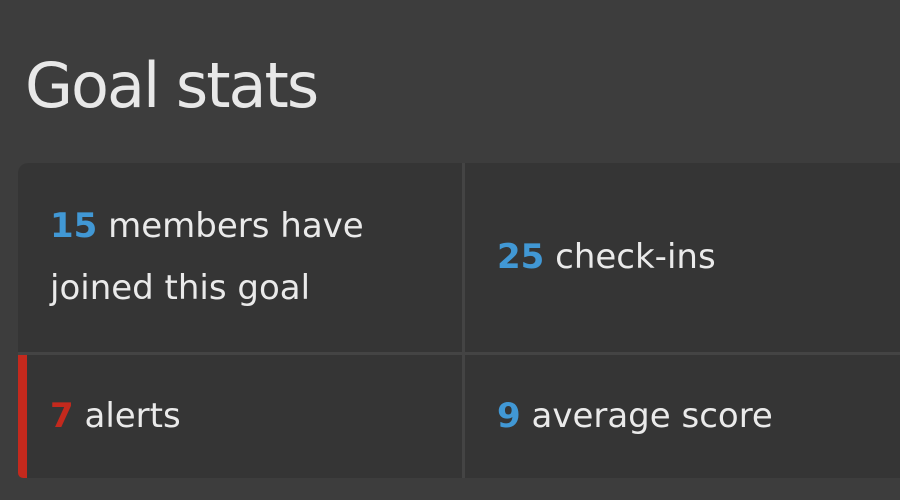 Image resolution: width=900 pixels, height=500 pixels. I want to click on stat-members-label: members have joined this goal, so click(207, 257).